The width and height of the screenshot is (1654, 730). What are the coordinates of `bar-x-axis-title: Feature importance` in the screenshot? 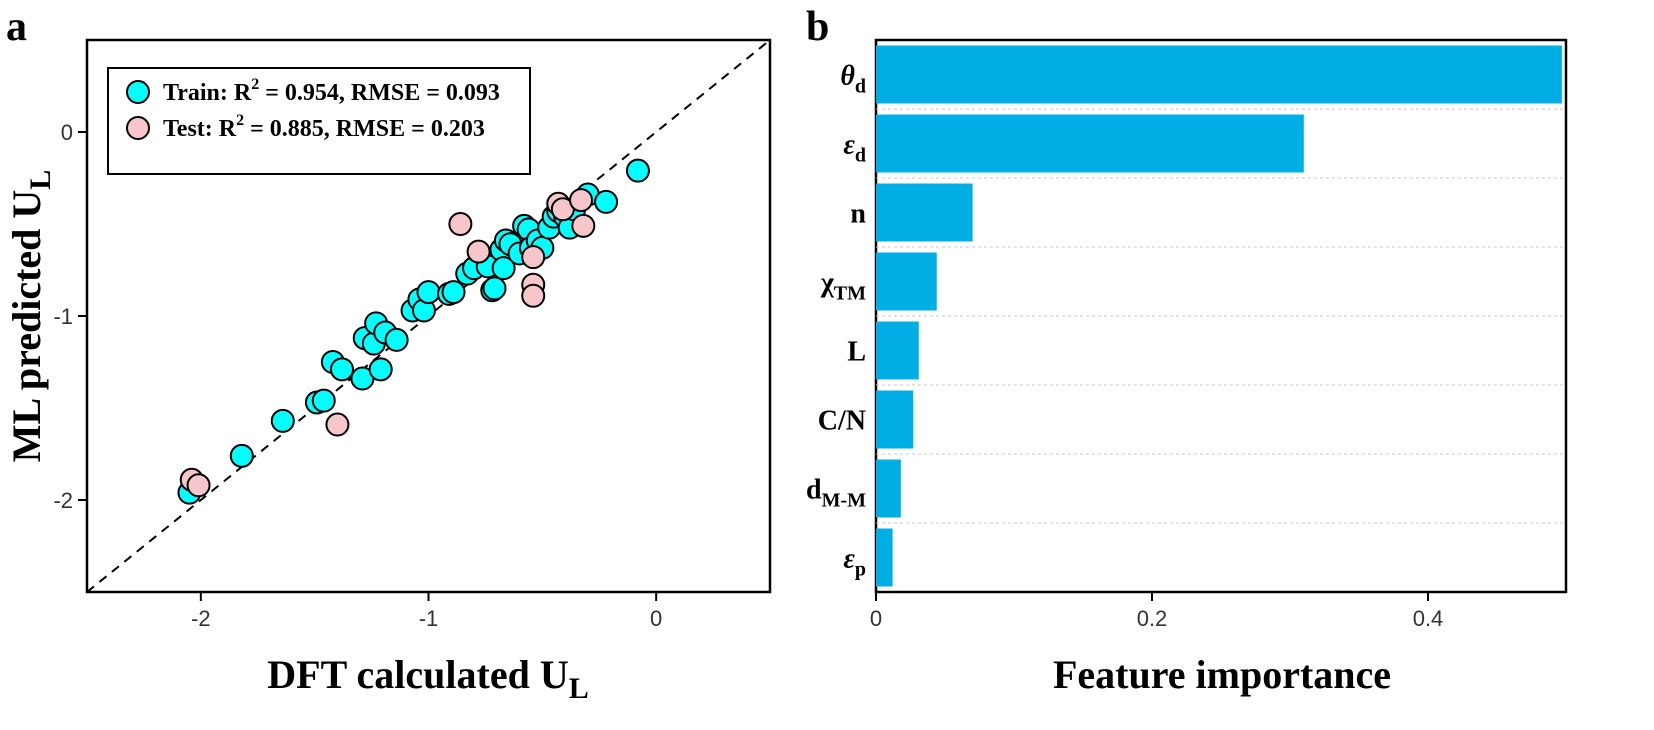 It's located at (1222, 674).